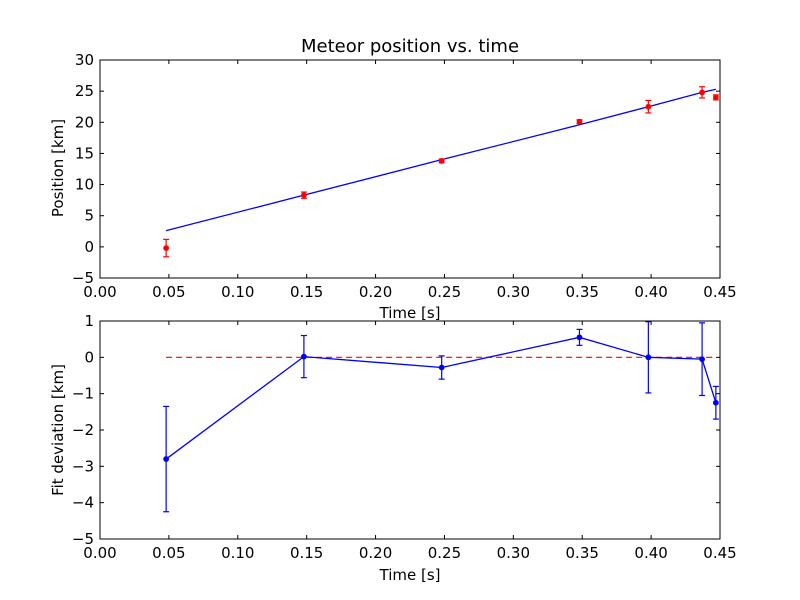 The width and height of the screenshot is (800, 600). I want to click on y-tick-label: 1, so click(89, 321).